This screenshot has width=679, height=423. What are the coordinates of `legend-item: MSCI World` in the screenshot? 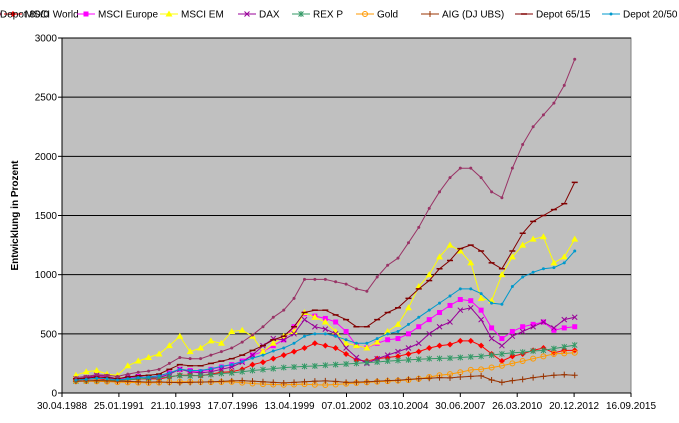 It's located at (41, 15).